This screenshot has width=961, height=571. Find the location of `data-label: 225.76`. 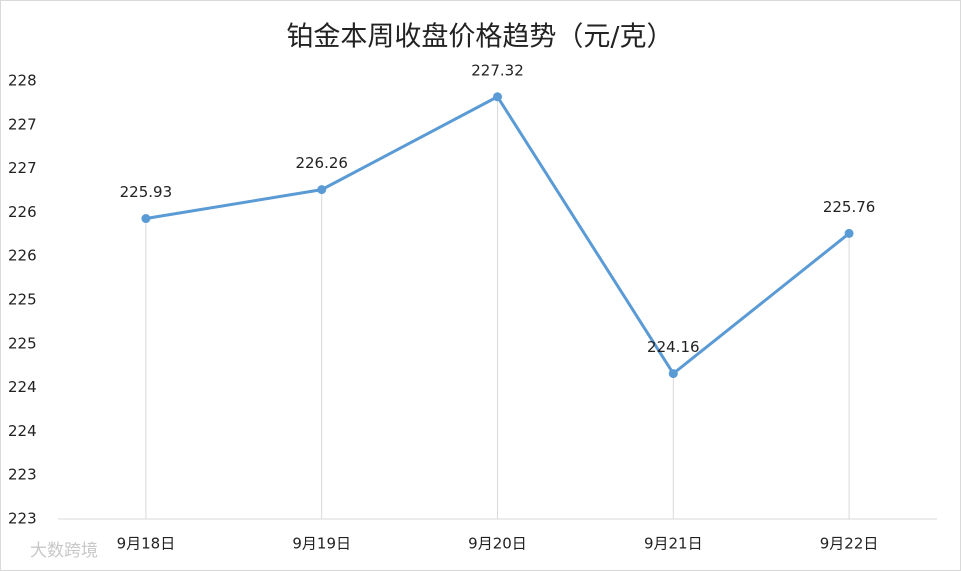

data-label: 225.76 is located at coordinates (849, 207).